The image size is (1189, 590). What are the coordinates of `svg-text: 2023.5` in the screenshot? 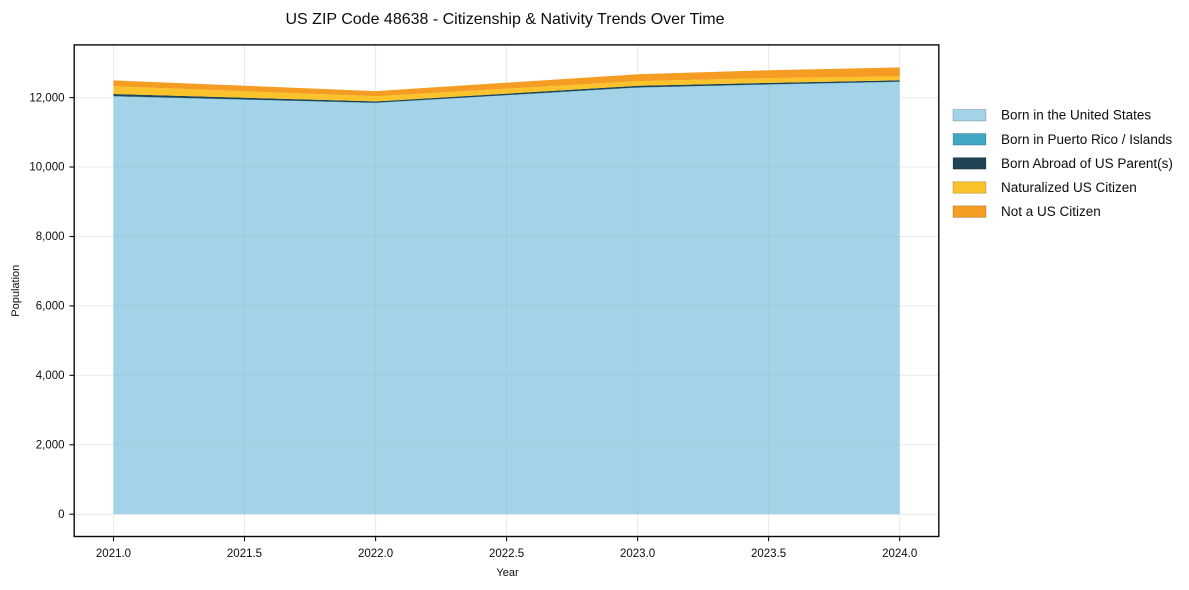 It's located at (768, 554).